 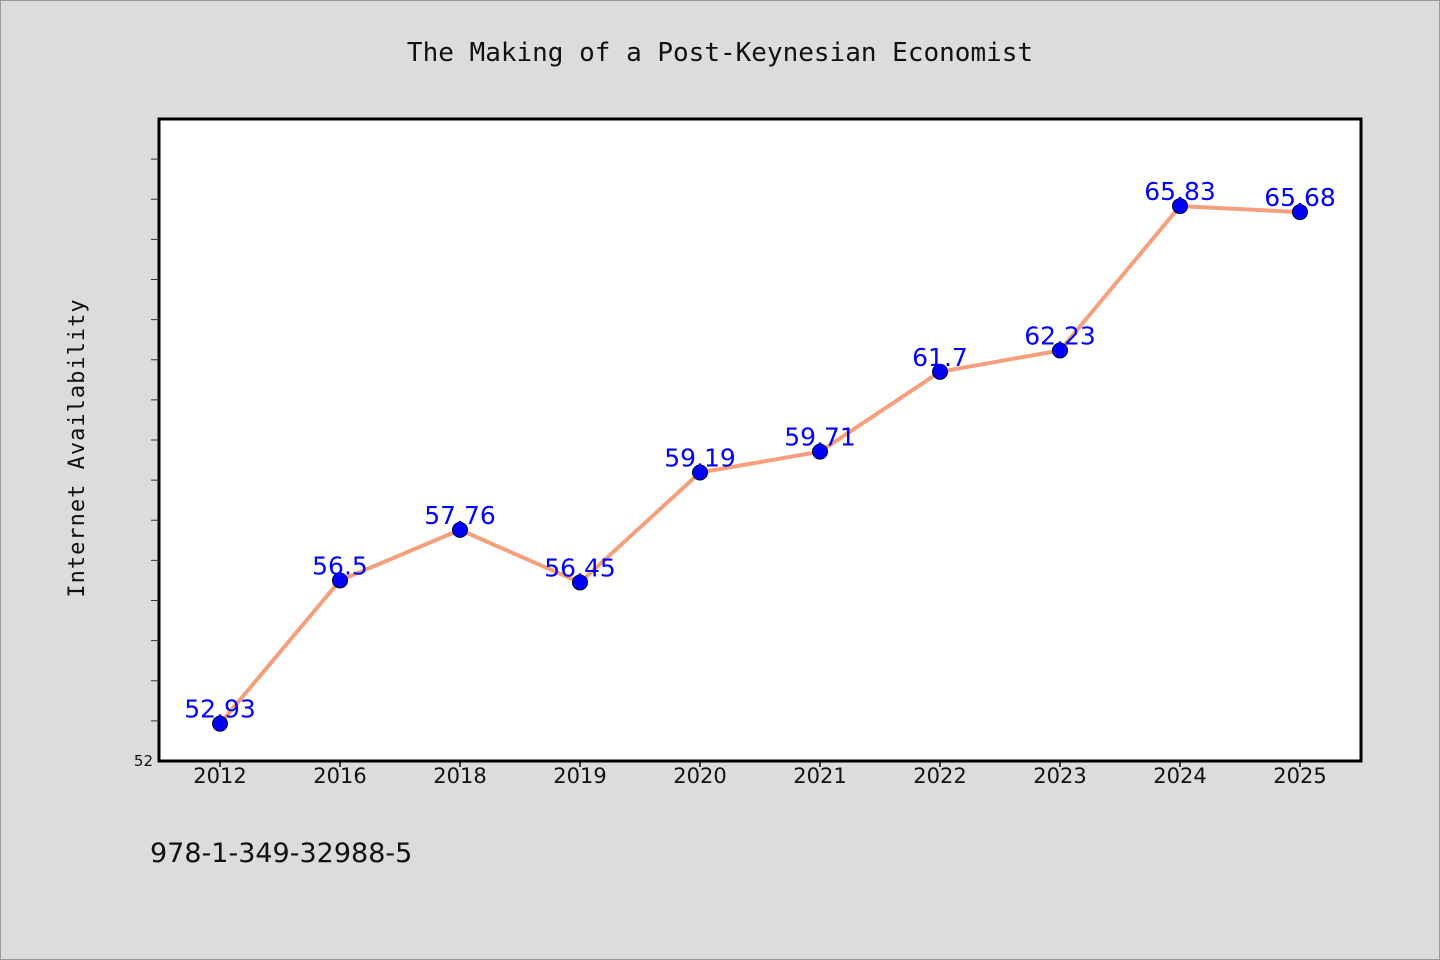 I want to click on x-tick-label: 2018, so click(x=459, y=776).